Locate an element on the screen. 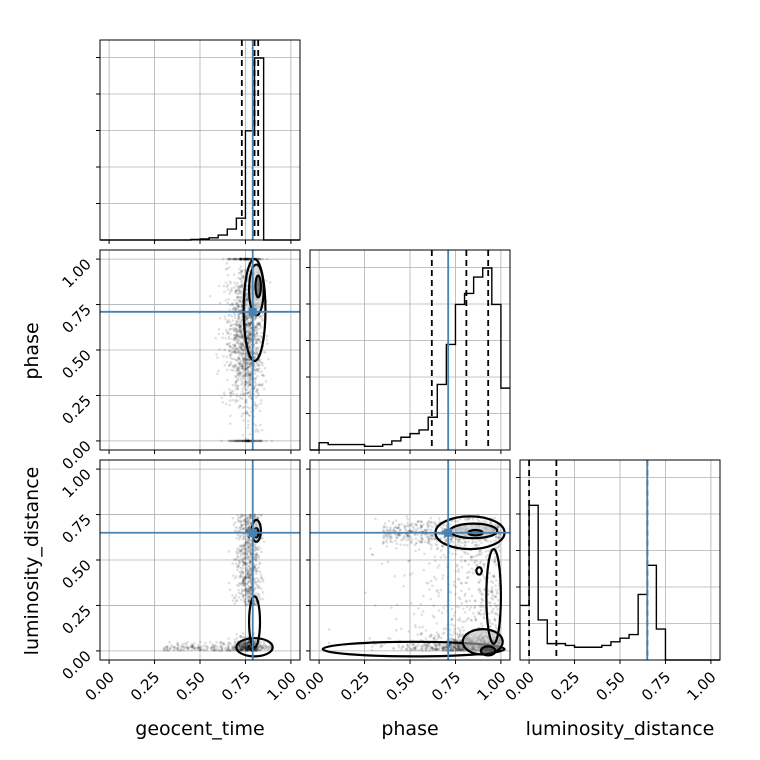  x-tick-label: 0.25 is located at coordinates (145, 686).